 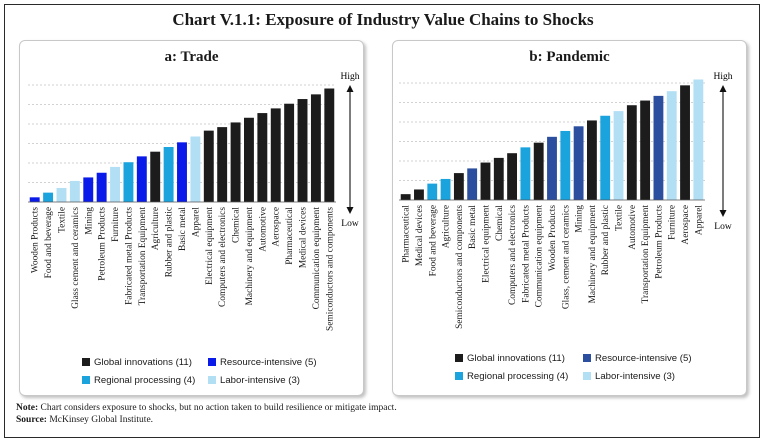 I want to click on bar-automotive, so click(x=631, y=152).